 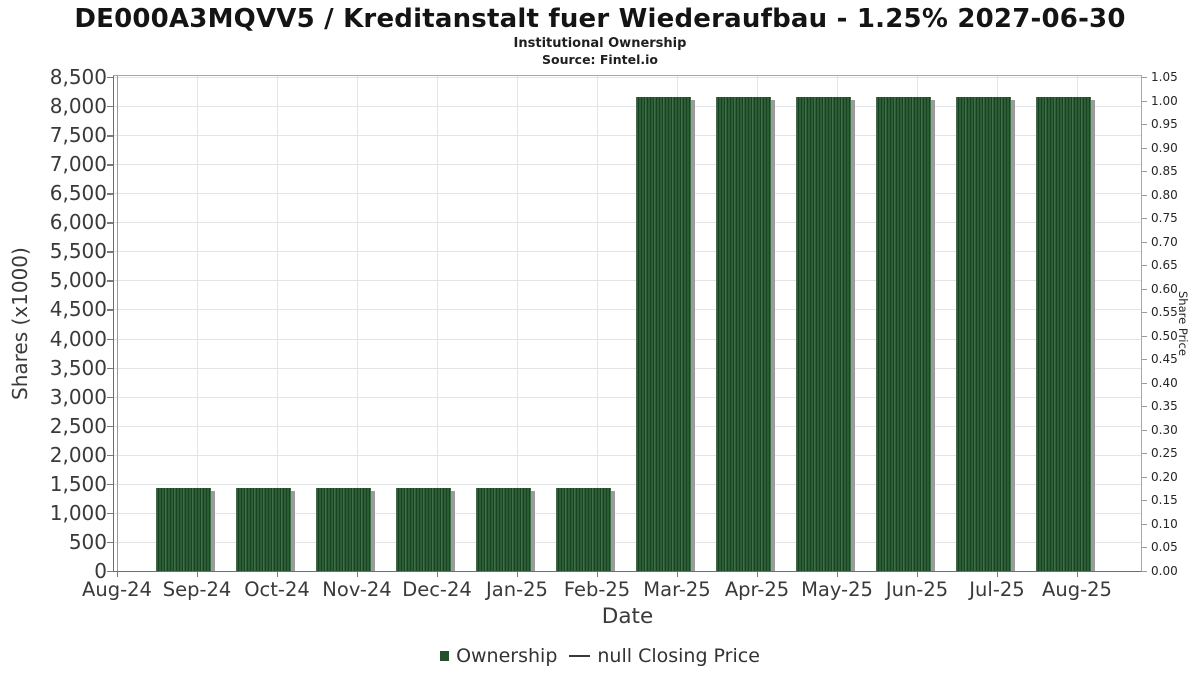 I want to click on right-axis-tick-label: 0.15, so click(x=1164, y=500).